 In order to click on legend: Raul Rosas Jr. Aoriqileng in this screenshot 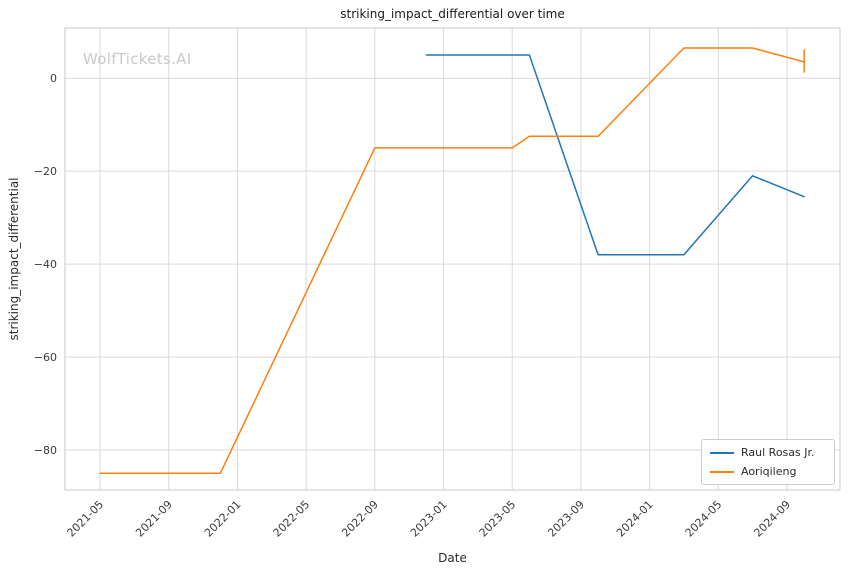, I will do `click(768, 462)`.